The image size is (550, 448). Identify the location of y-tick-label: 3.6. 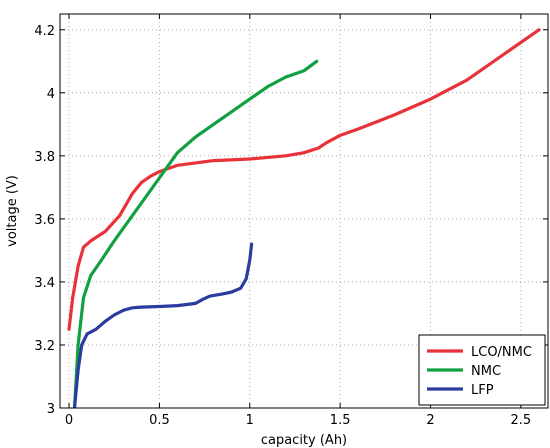
(44, 220).